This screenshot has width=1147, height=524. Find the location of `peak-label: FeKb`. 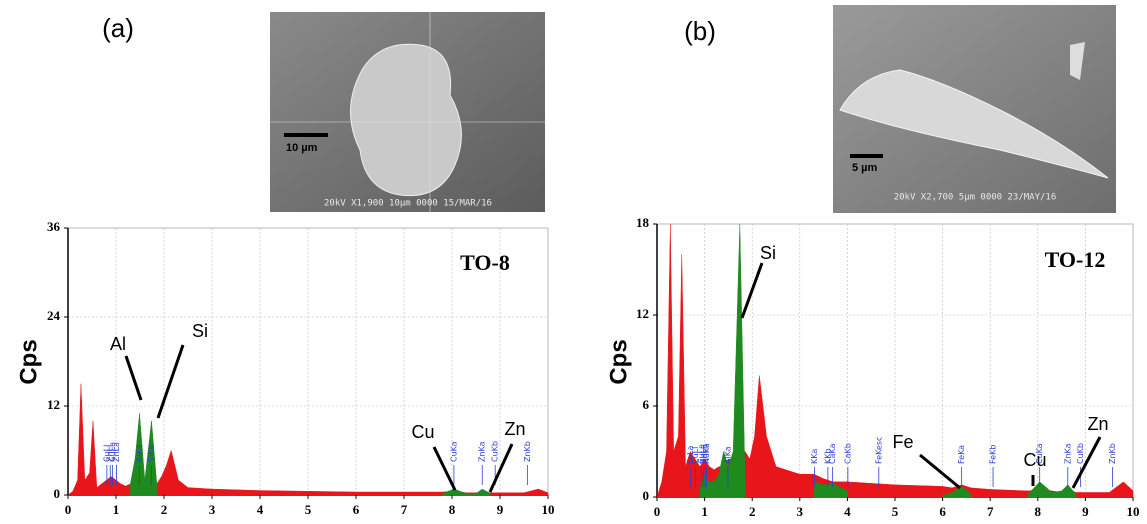

peak-label: FeKb is located at coordinates (993, 454).